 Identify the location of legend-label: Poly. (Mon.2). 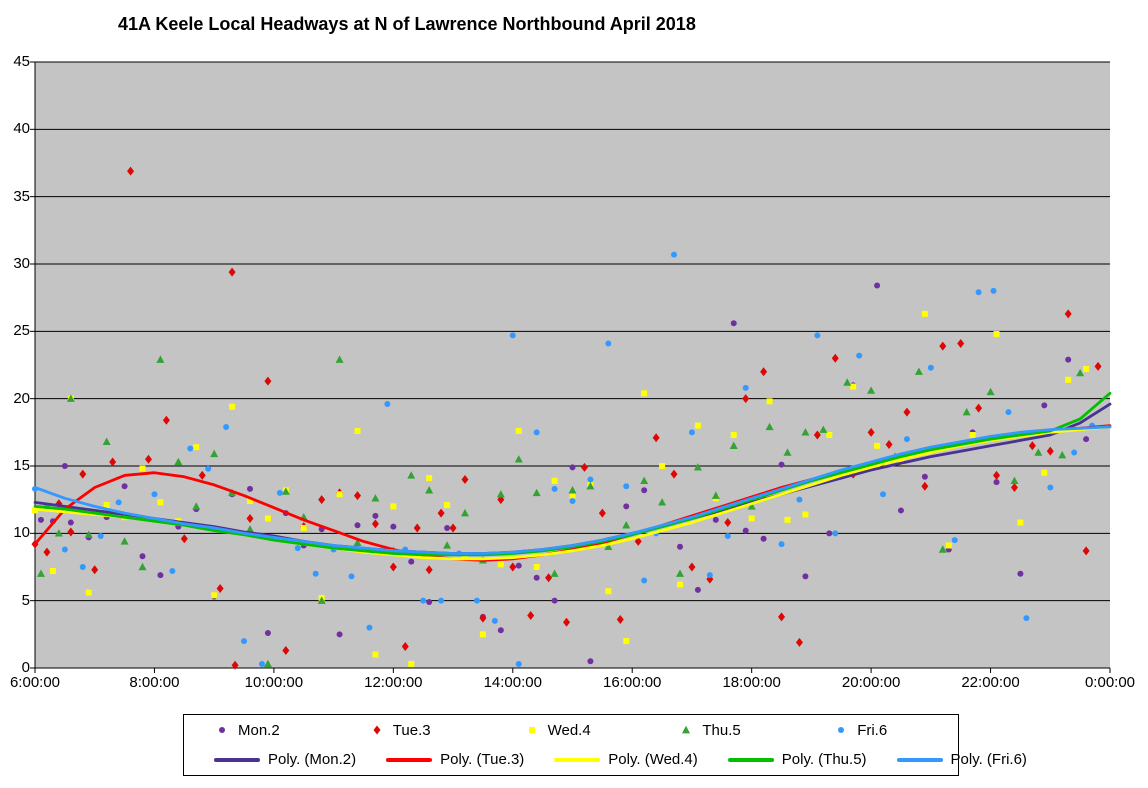
(312, 760).